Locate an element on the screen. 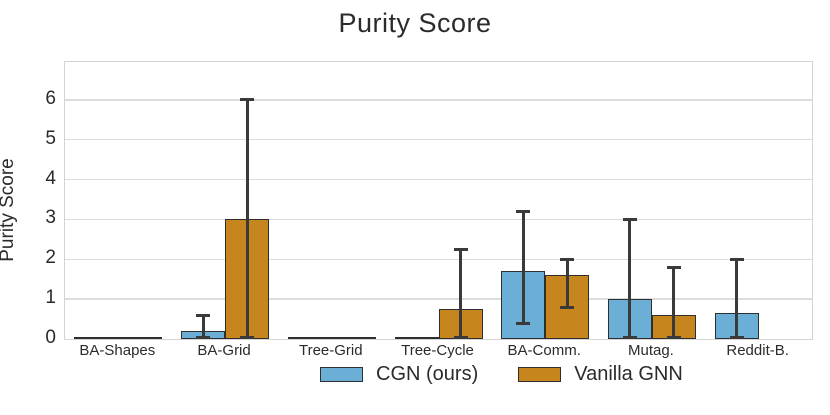 This screenshot has width=830, height=415. error-bar-cgn-ours-reddit-b is located at coordinates (737, 299).